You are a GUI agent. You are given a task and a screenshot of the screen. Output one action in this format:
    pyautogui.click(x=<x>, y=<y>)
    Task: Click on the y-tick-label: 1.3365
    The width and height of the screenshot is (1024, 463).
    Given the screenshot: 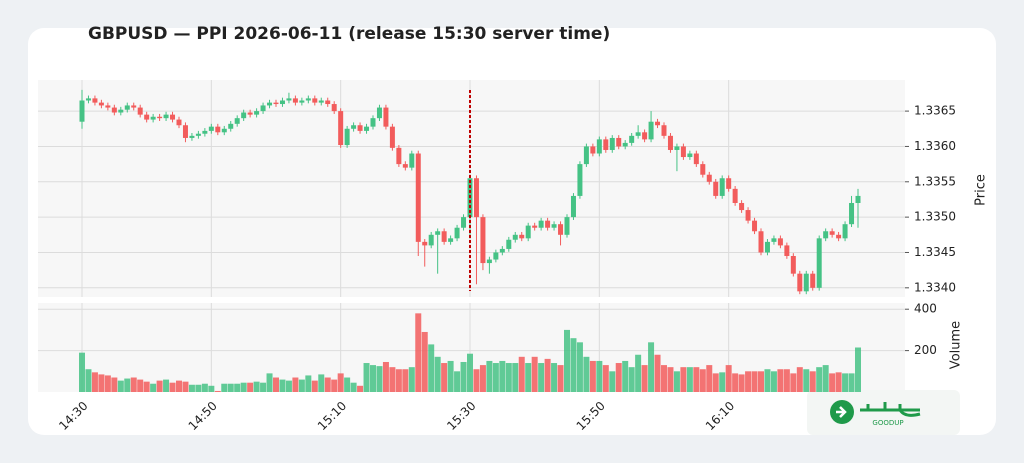 What is the action you would take?
    pyautogui.click(x=935, y=111)
    